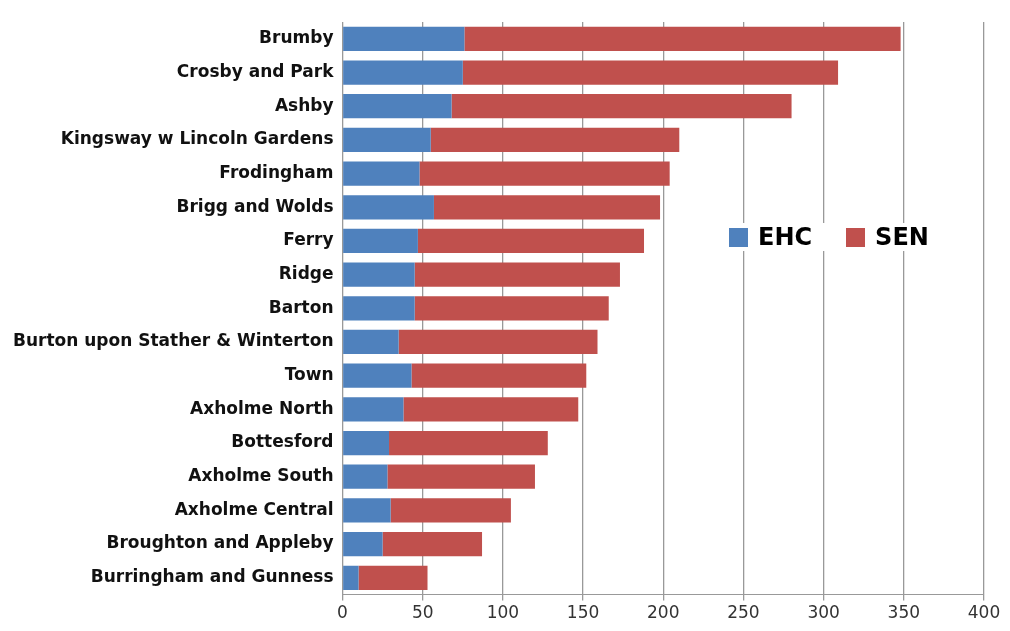 The height and width of the screenshot is (631, 1010). What do you see at coordinates (503, 612) in the screenshot?
I see `x-tick-label: 100` at bounding box center [503, 612].